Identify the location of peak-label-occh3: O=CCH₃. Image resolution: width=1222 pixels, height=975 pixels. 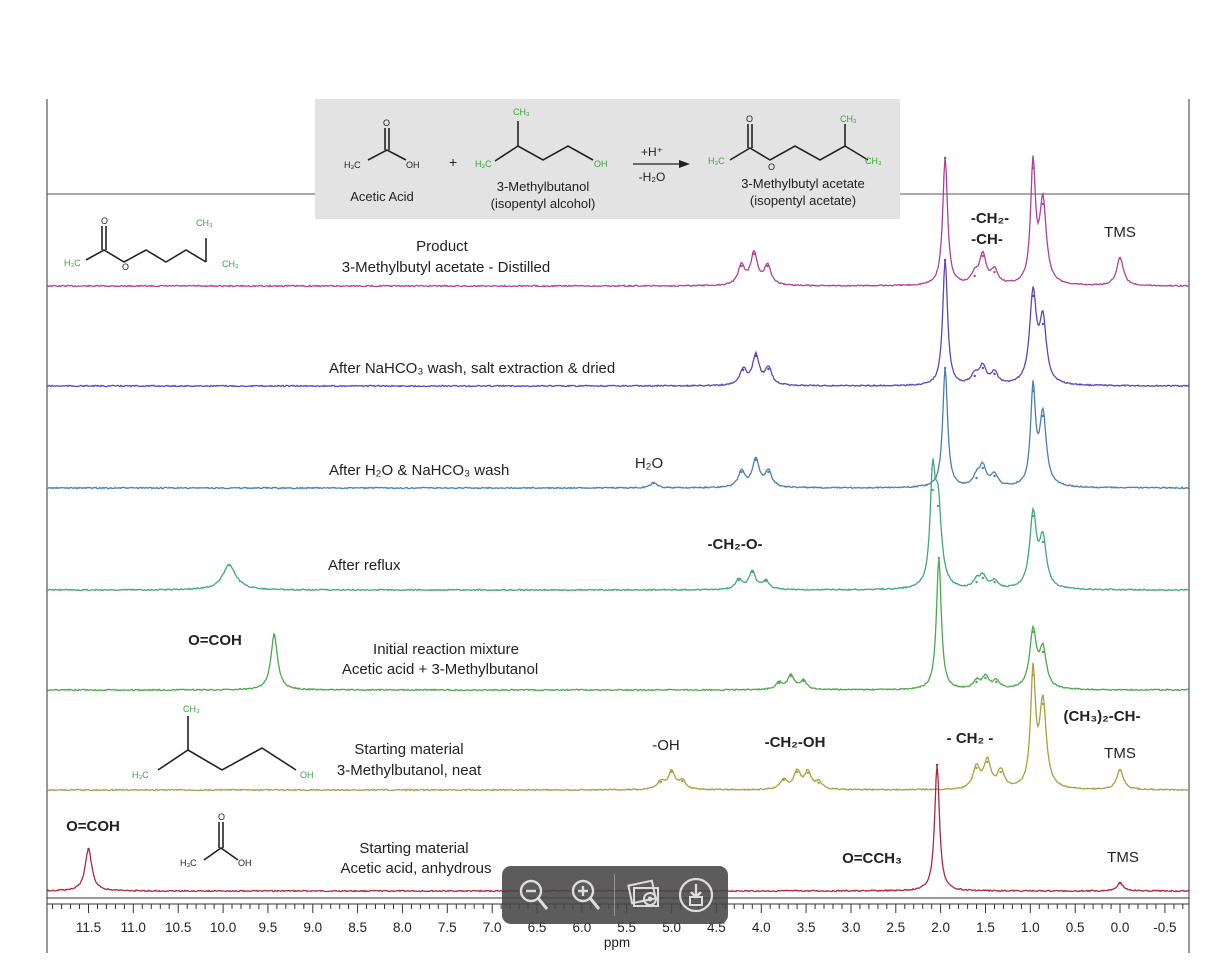
(872, 858).